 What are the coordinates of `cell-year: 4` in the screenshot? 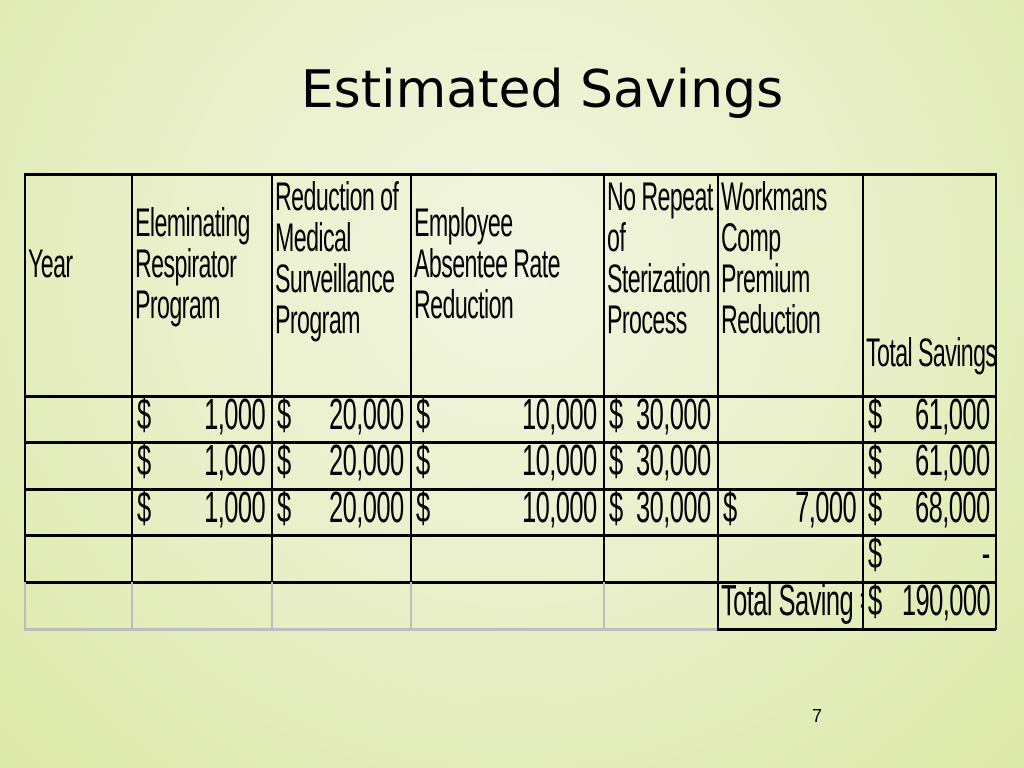 It's located at (77, 558).